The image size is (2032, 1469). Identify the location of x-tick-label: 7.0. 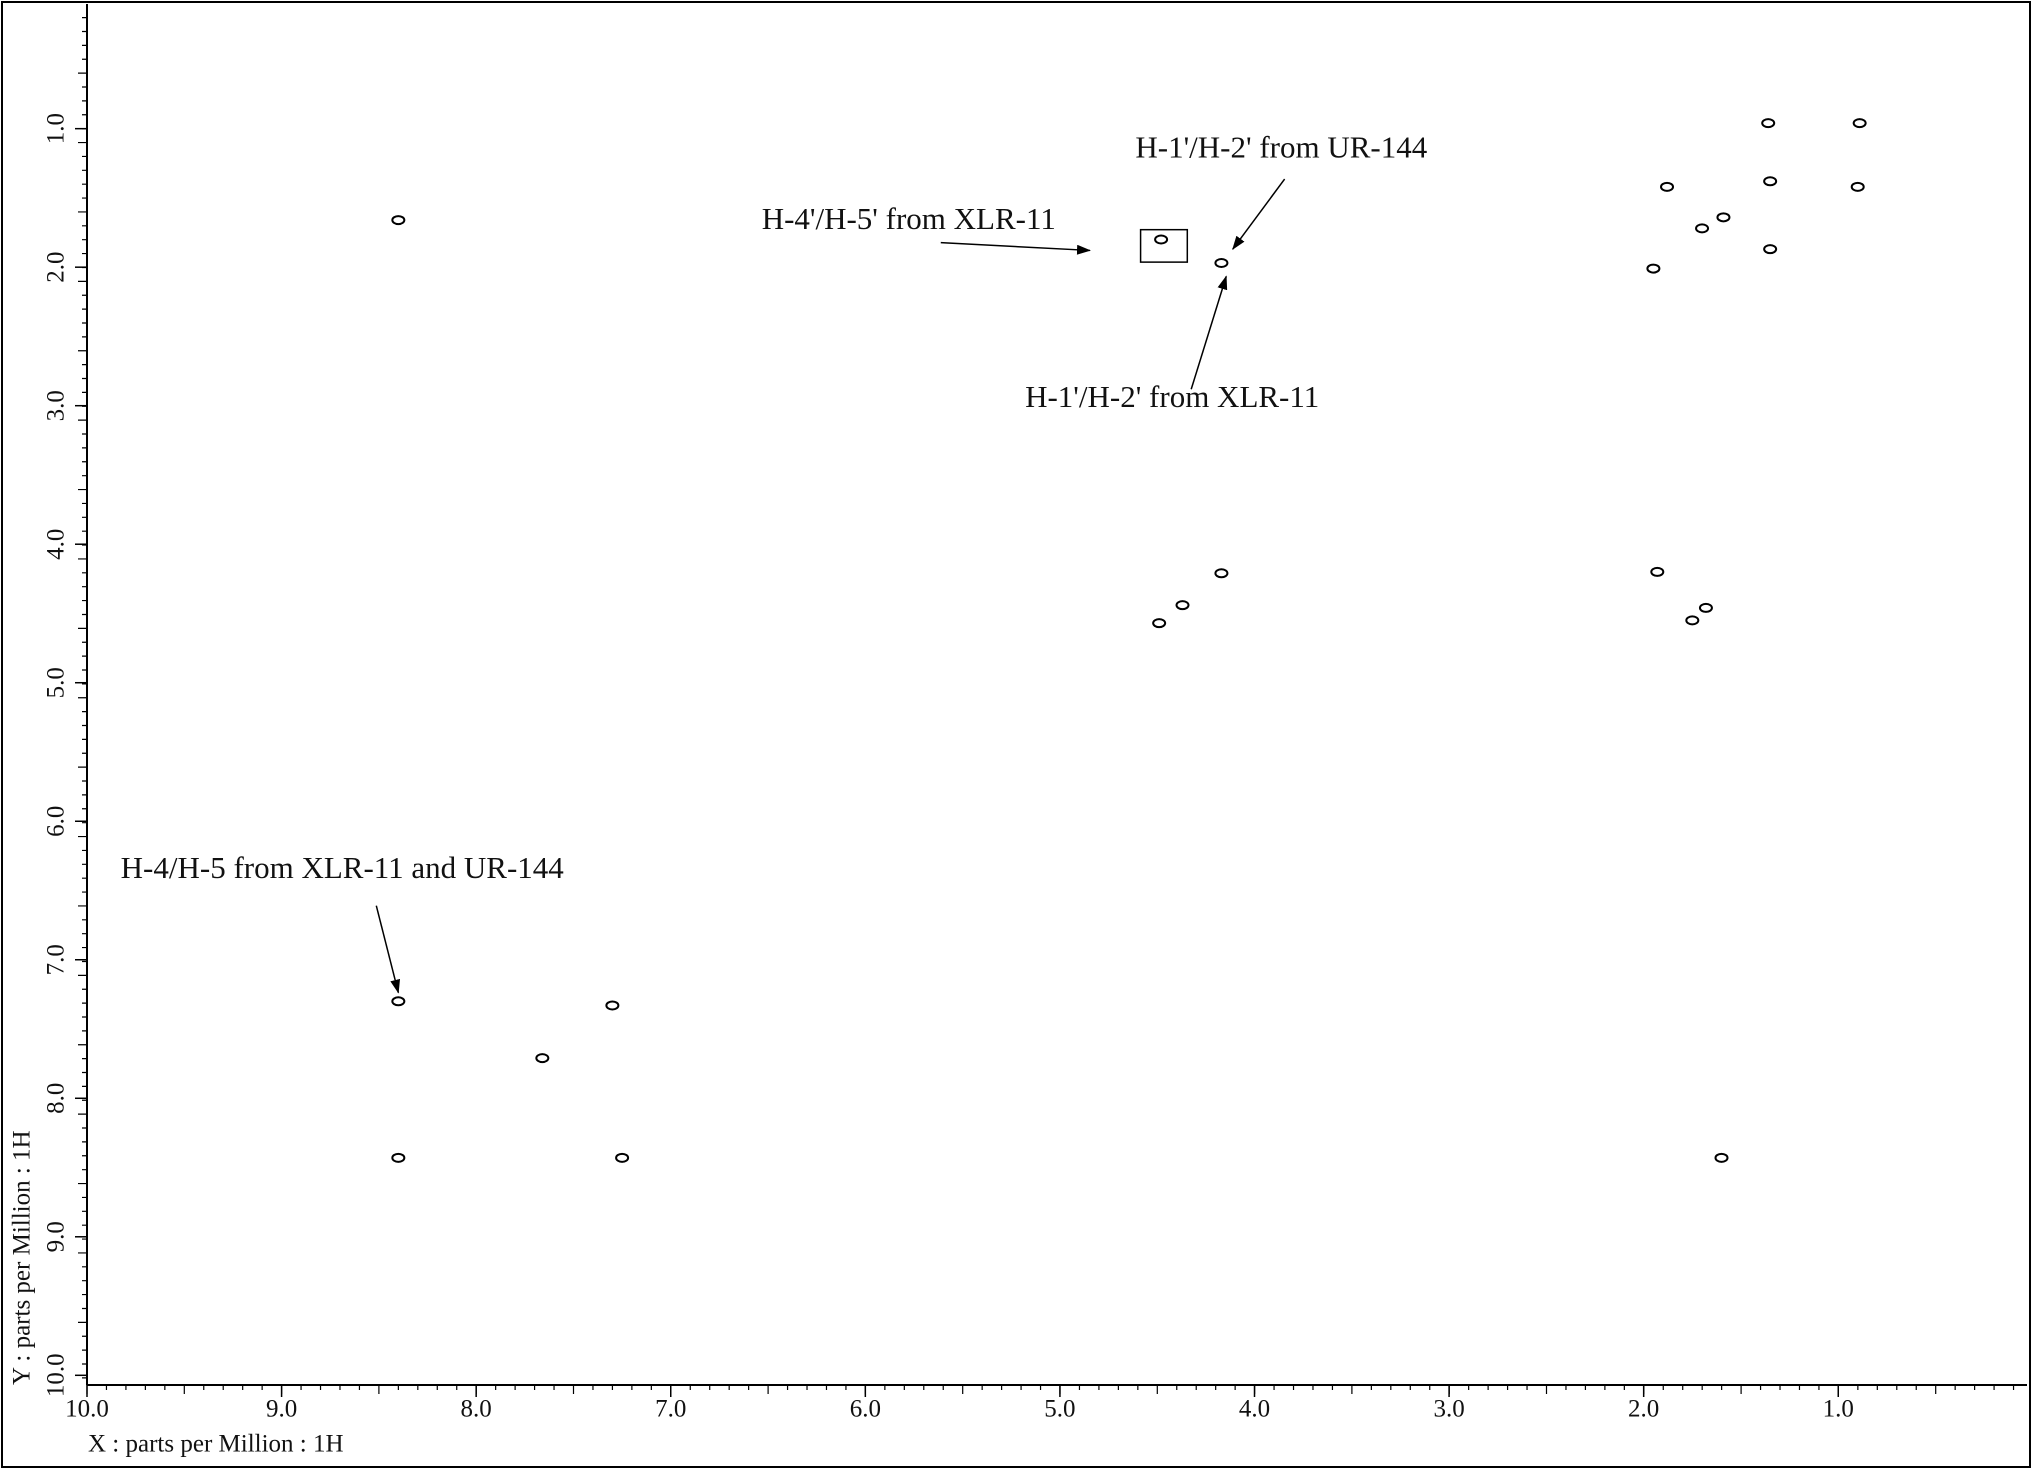
(670, 1409).